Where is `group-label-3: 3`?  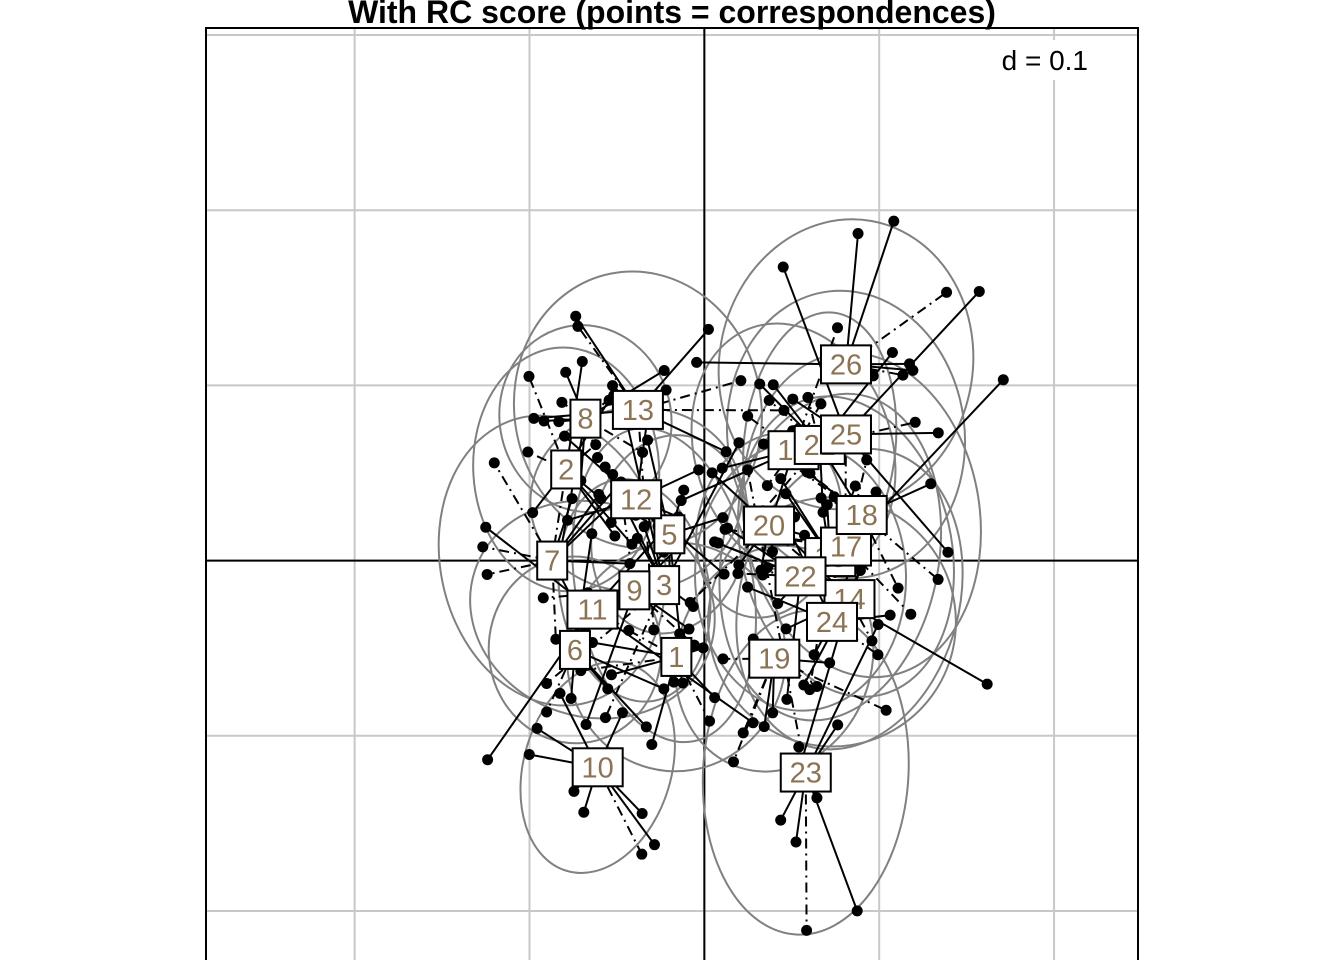 group-label-3: 3 is located at coordinates (664, 586).